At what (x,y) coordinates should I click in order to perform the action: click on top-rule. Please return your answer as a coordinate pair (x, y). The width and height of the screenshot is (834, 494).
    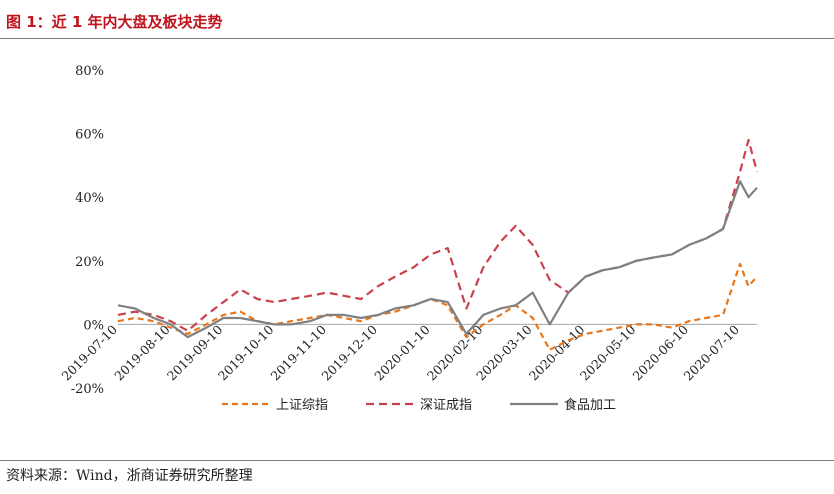
    Looking at the image, I should click on (417, 38).